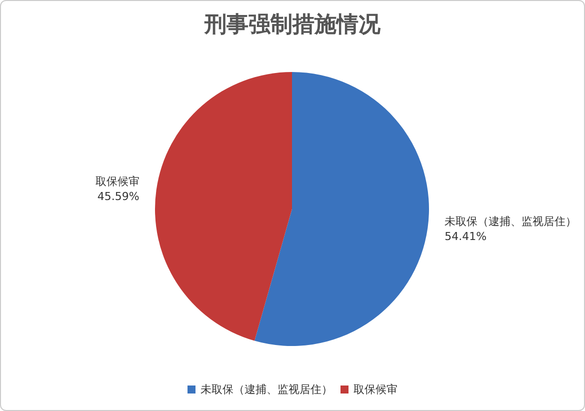 This screenshot has width=585, height=411. Describe the element at coordinates (293, 25) in the screenshot. I see `chart-title: 刑事强制措施情况` at that location.